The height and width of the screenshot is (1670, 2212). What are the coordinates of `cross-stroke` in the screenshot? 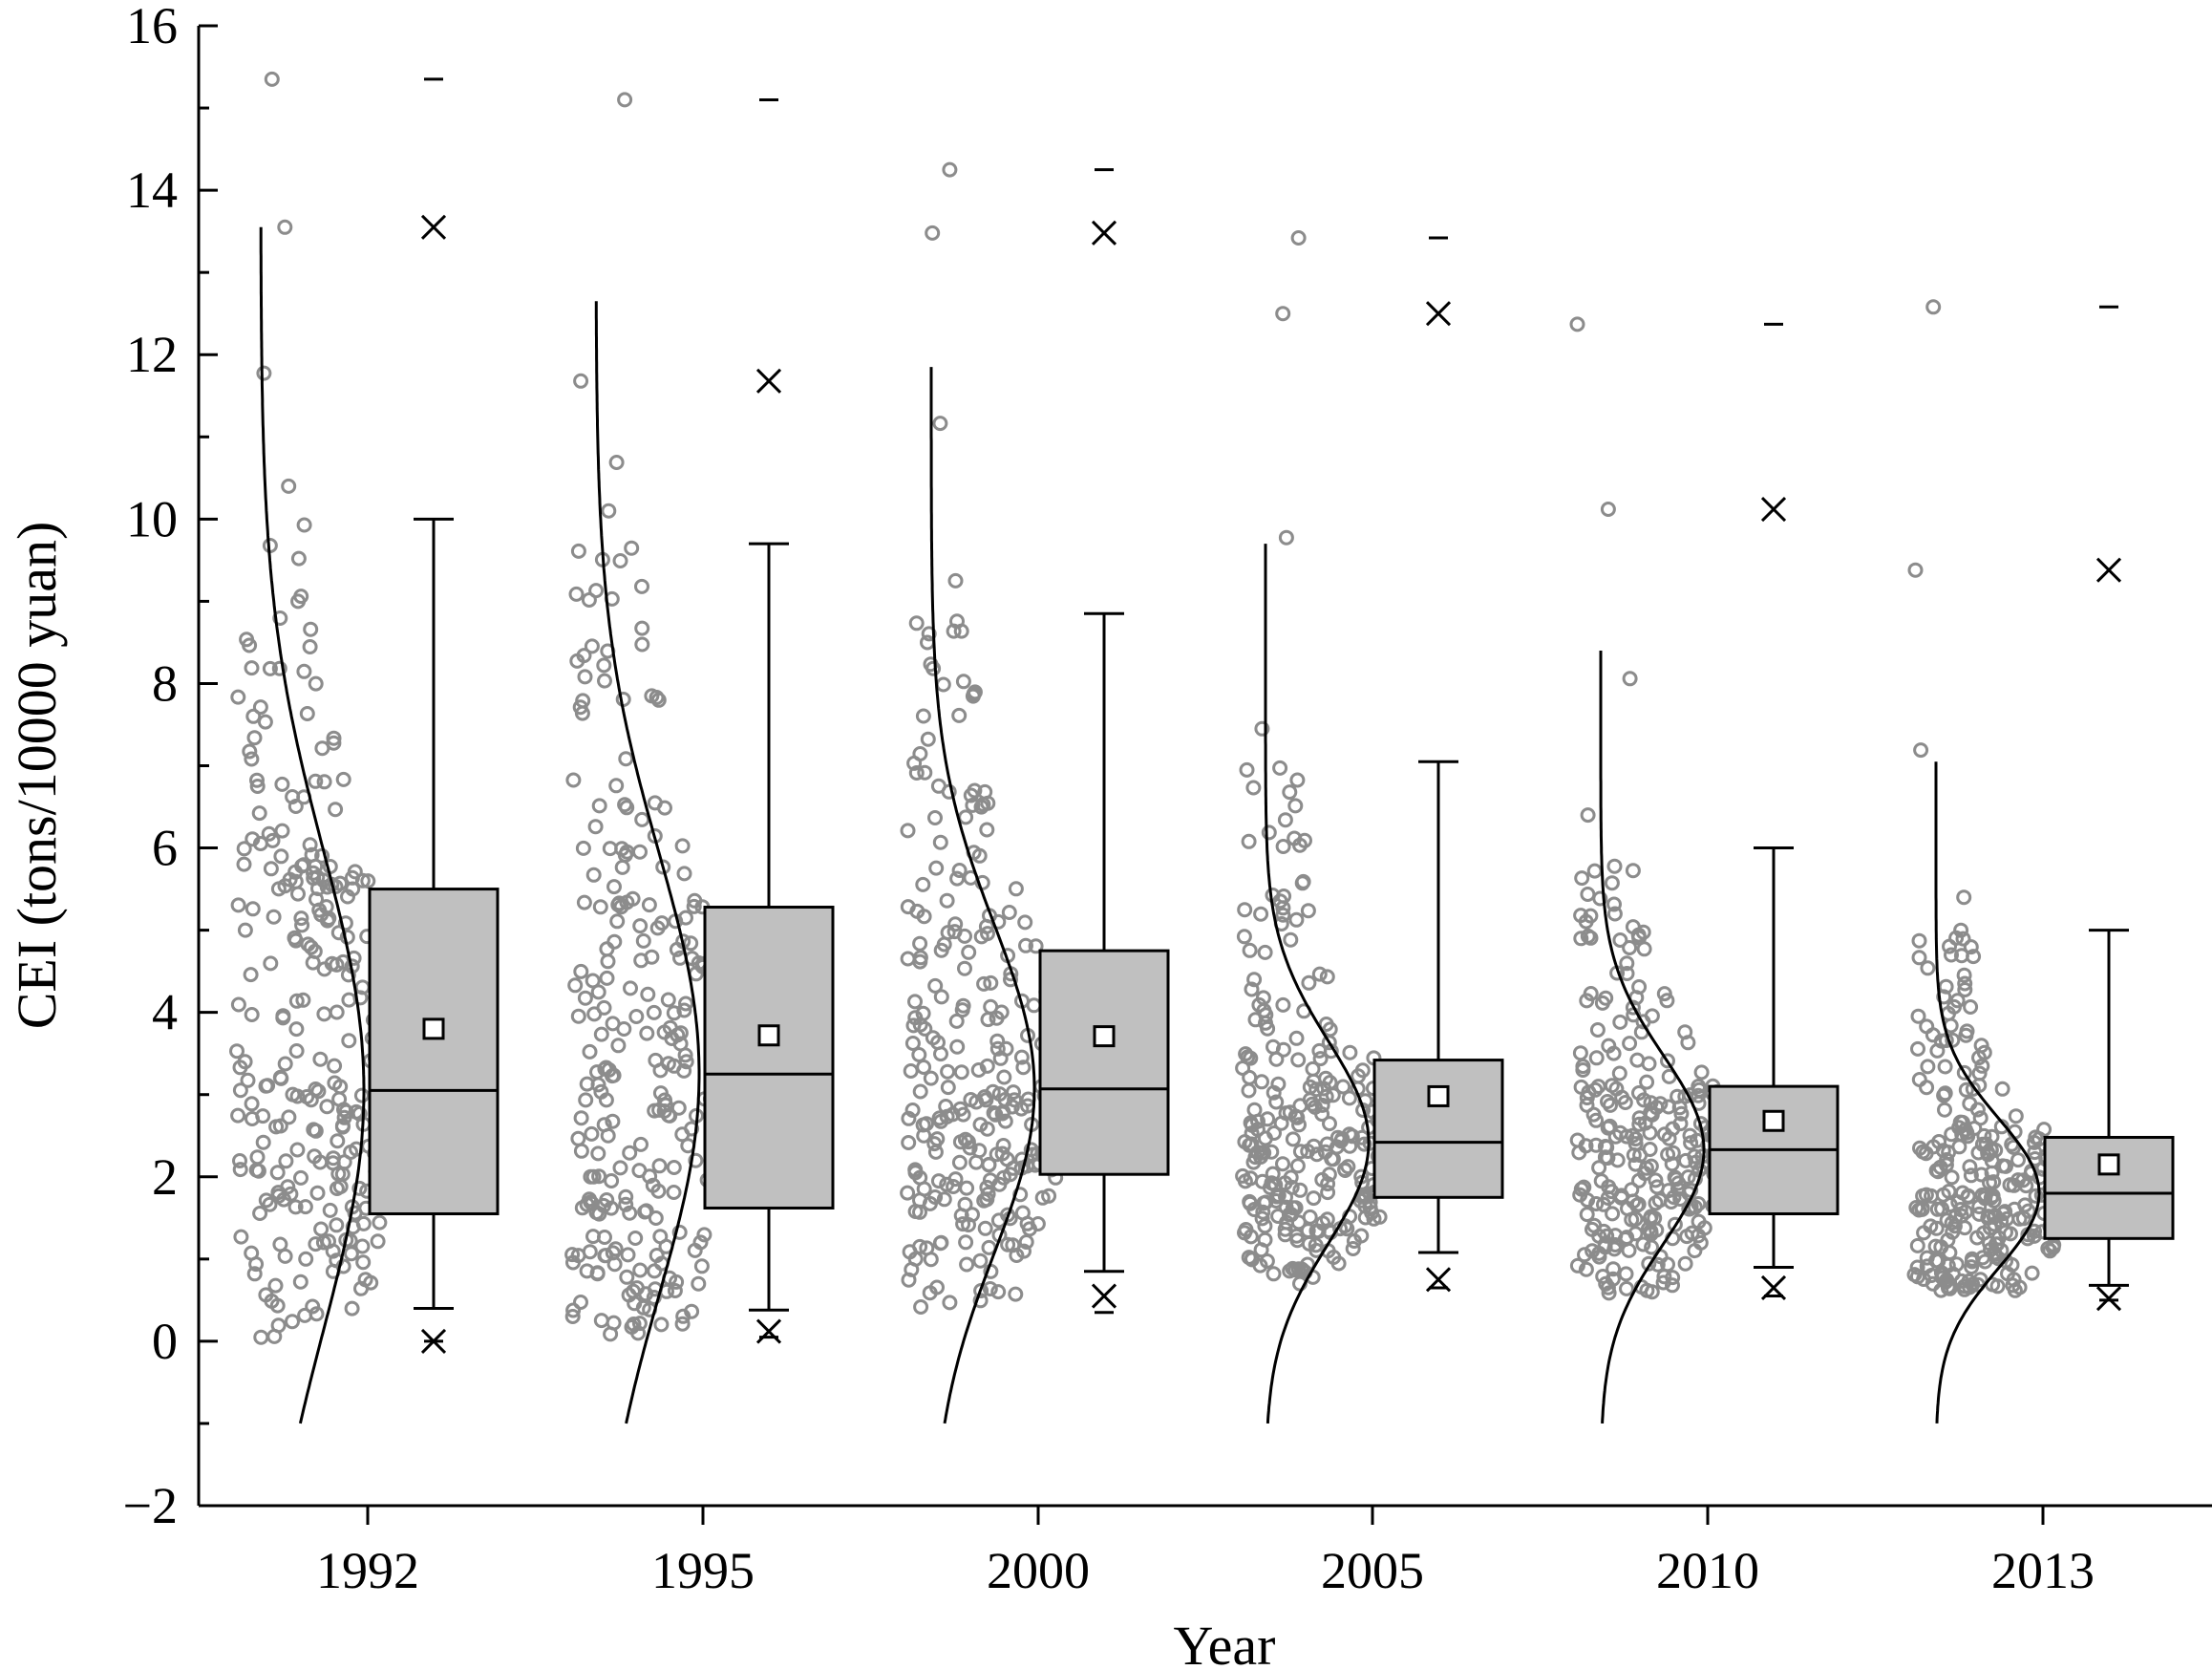 It's located at (1773, 509).